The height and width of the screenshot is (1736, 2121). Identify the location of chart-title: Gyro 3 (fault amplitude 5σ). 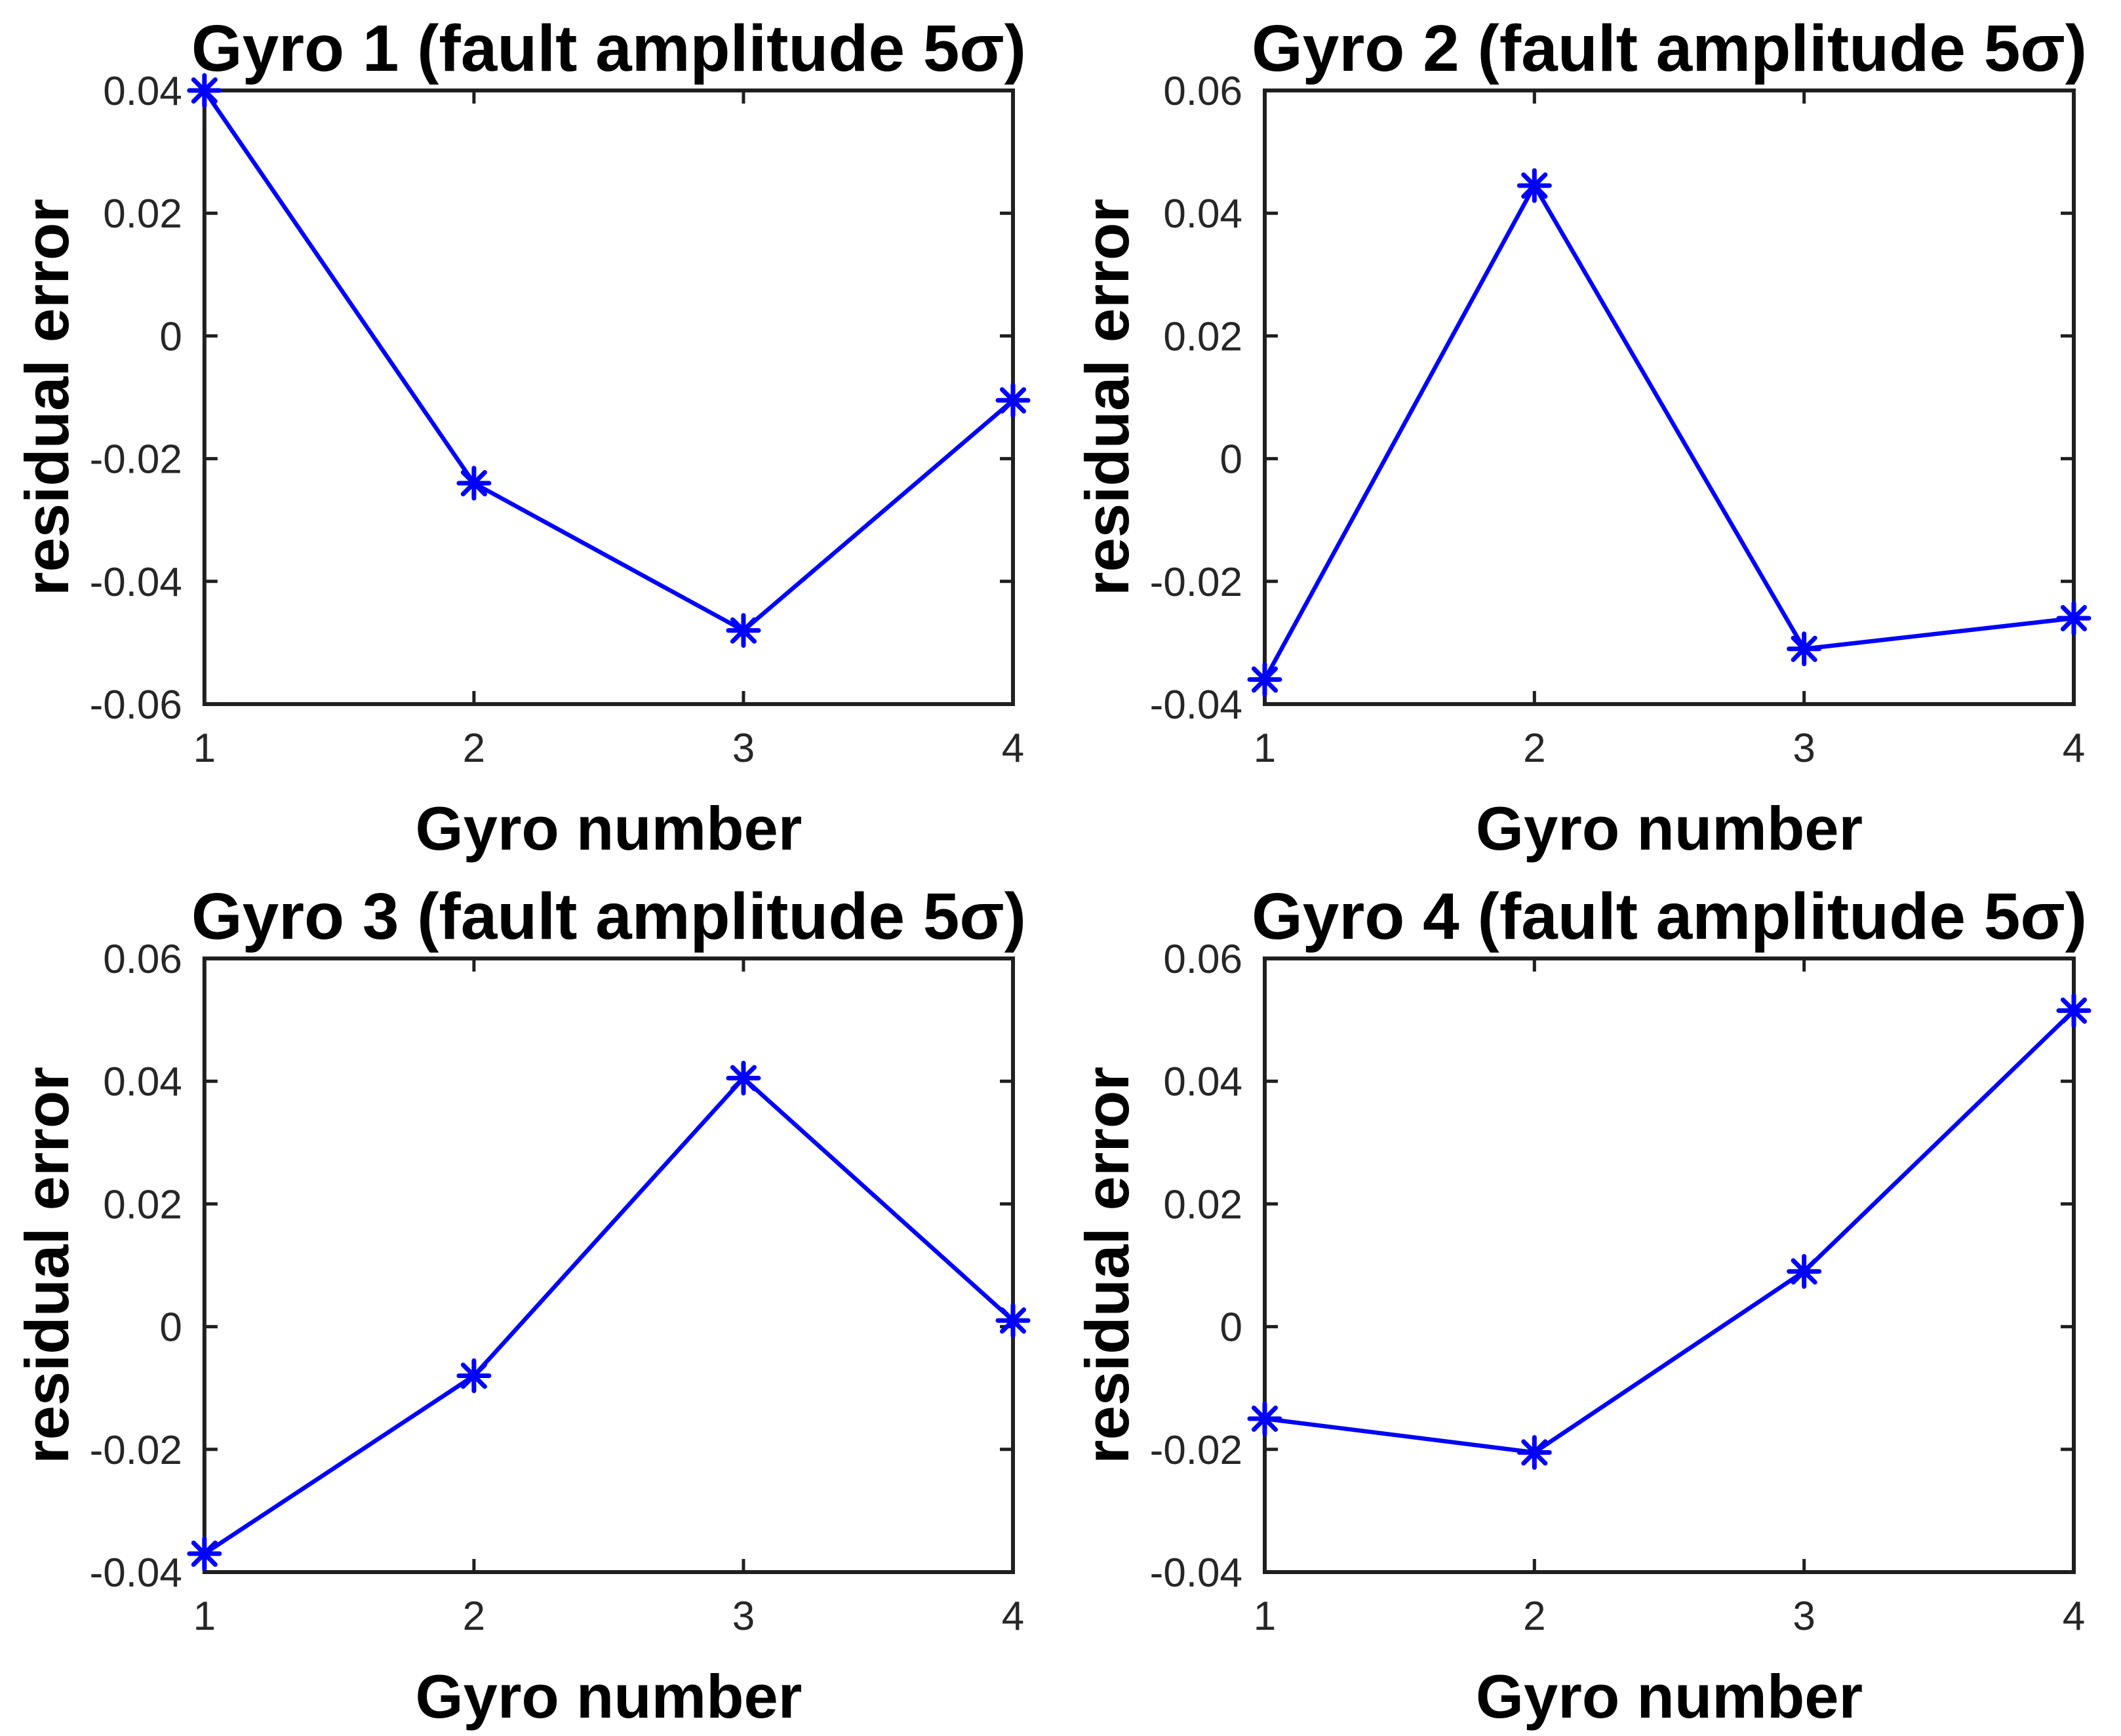
(608, 916).